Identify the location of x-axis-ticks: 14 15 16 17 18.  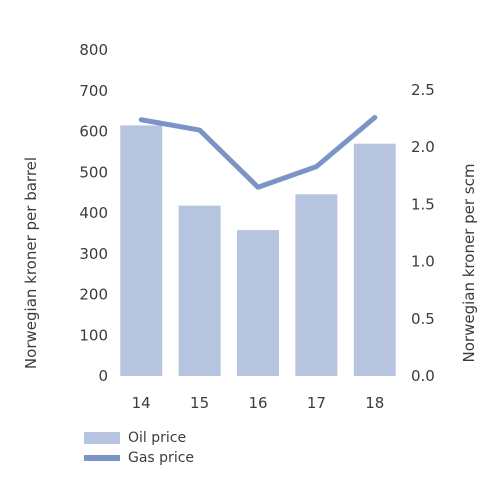
(258, 403).